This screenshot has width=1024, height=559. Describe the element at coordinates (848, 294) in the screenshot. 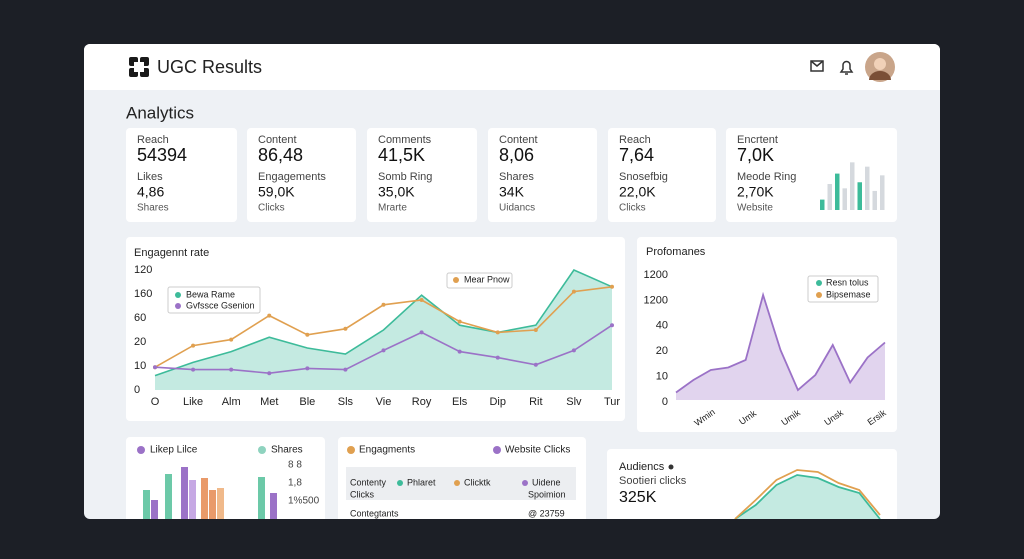

I see `legend-label: Bipsemase` at that location.